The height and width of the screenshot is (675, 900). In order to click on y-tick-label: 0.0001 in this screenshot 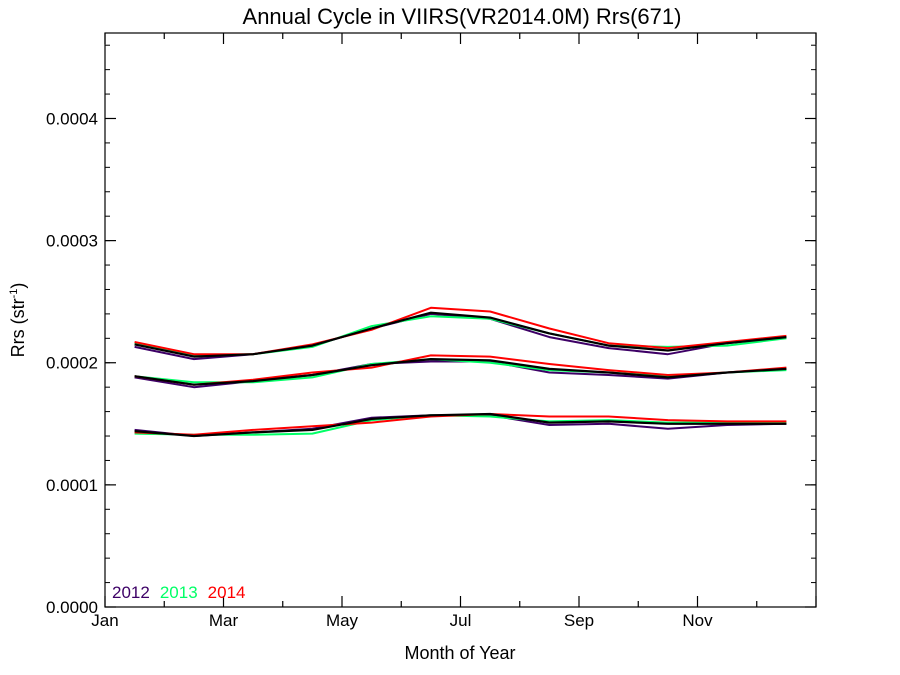, I will do `click(72, 485)`.